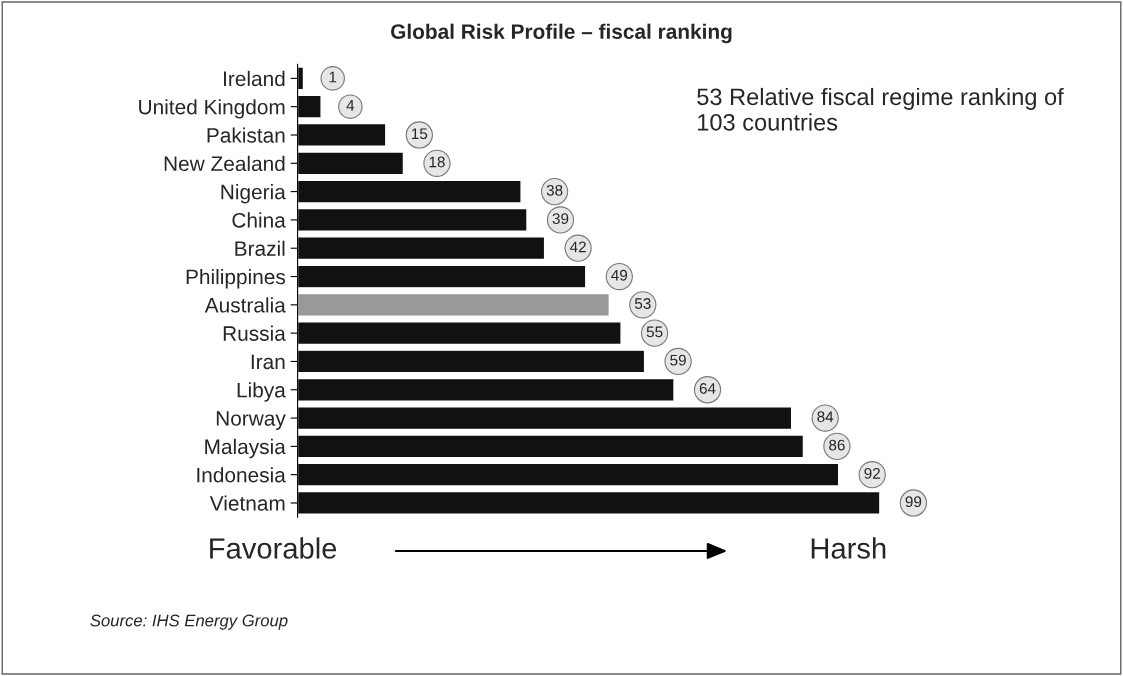  What do you see at coordinates (212, 109) in the screenshot?
I see `y-tick-label: United Kingdom` at bounding box center [212, 109].